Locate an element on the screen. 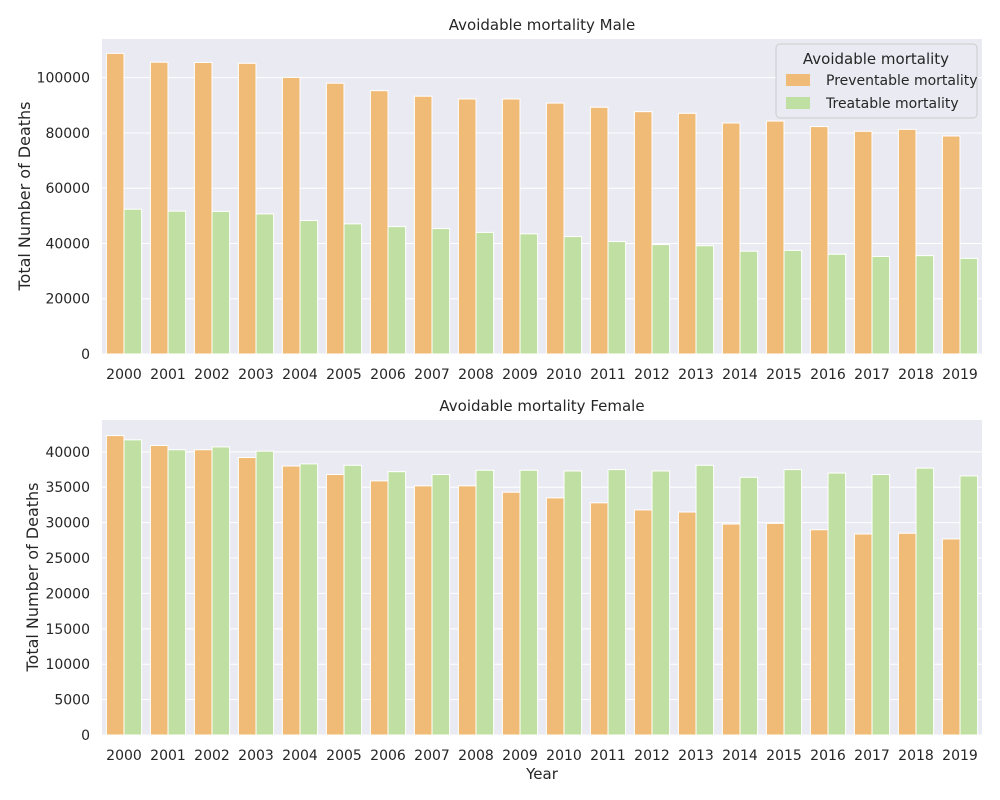 The height and width of the screenshot is (800, 1000). female-chart-title: Avoidable mortality Female is located at coordinates (541, 406).